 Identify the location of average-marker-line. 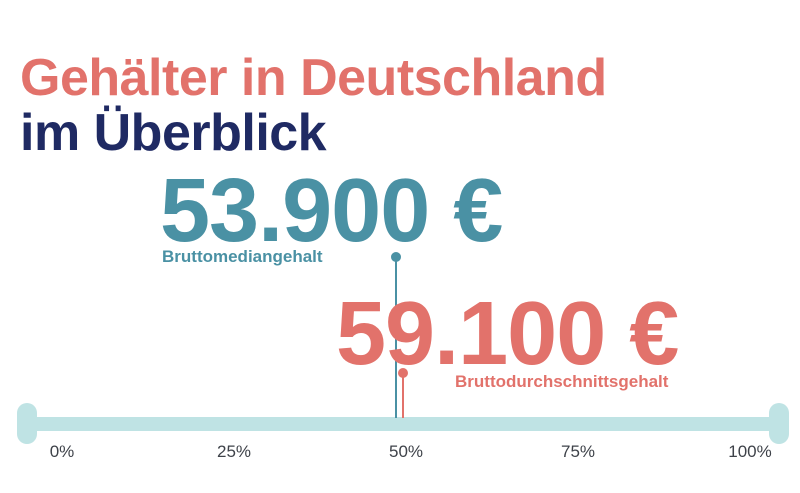
(403, 395).